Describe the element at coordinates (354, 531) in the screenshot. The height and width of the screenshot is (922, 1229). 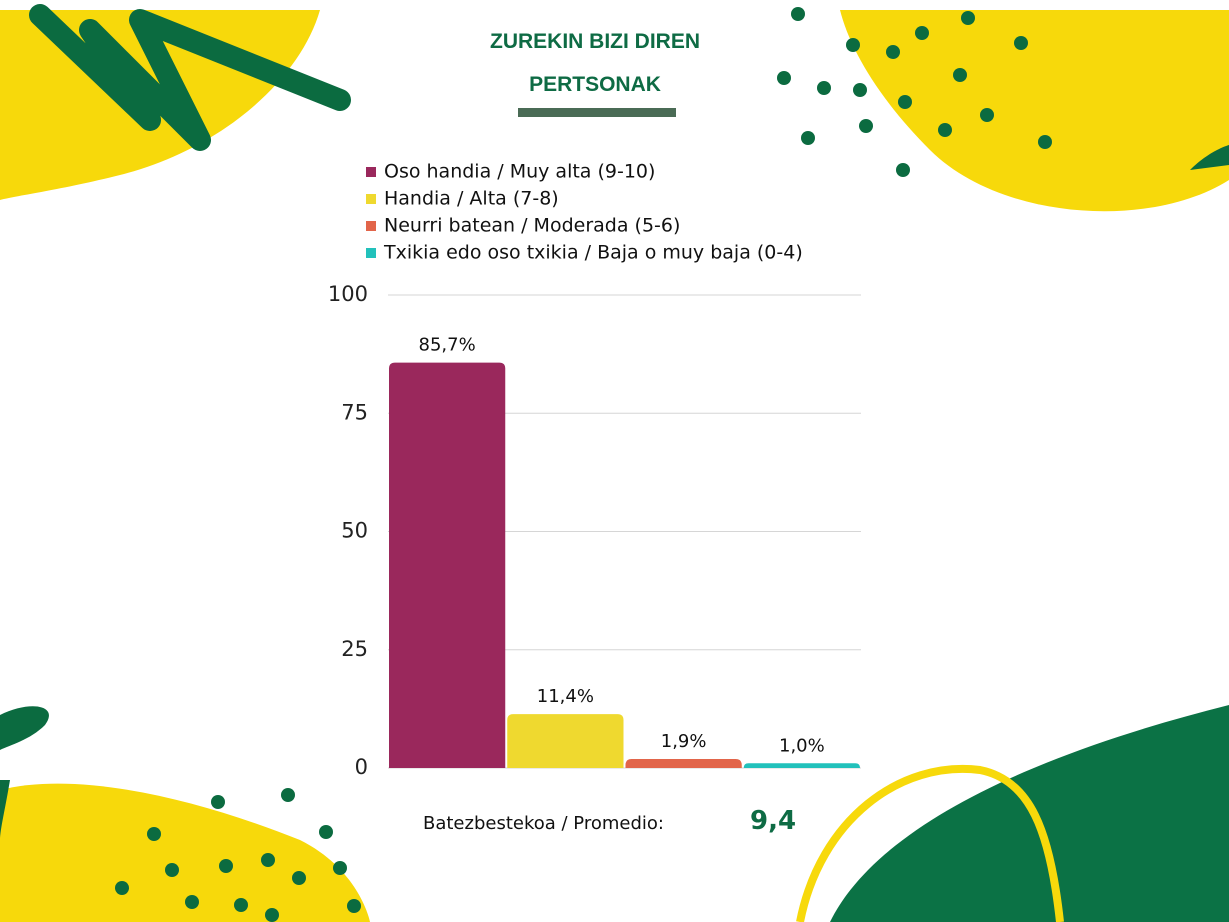
I see `y-tick-label: 50` at that location.